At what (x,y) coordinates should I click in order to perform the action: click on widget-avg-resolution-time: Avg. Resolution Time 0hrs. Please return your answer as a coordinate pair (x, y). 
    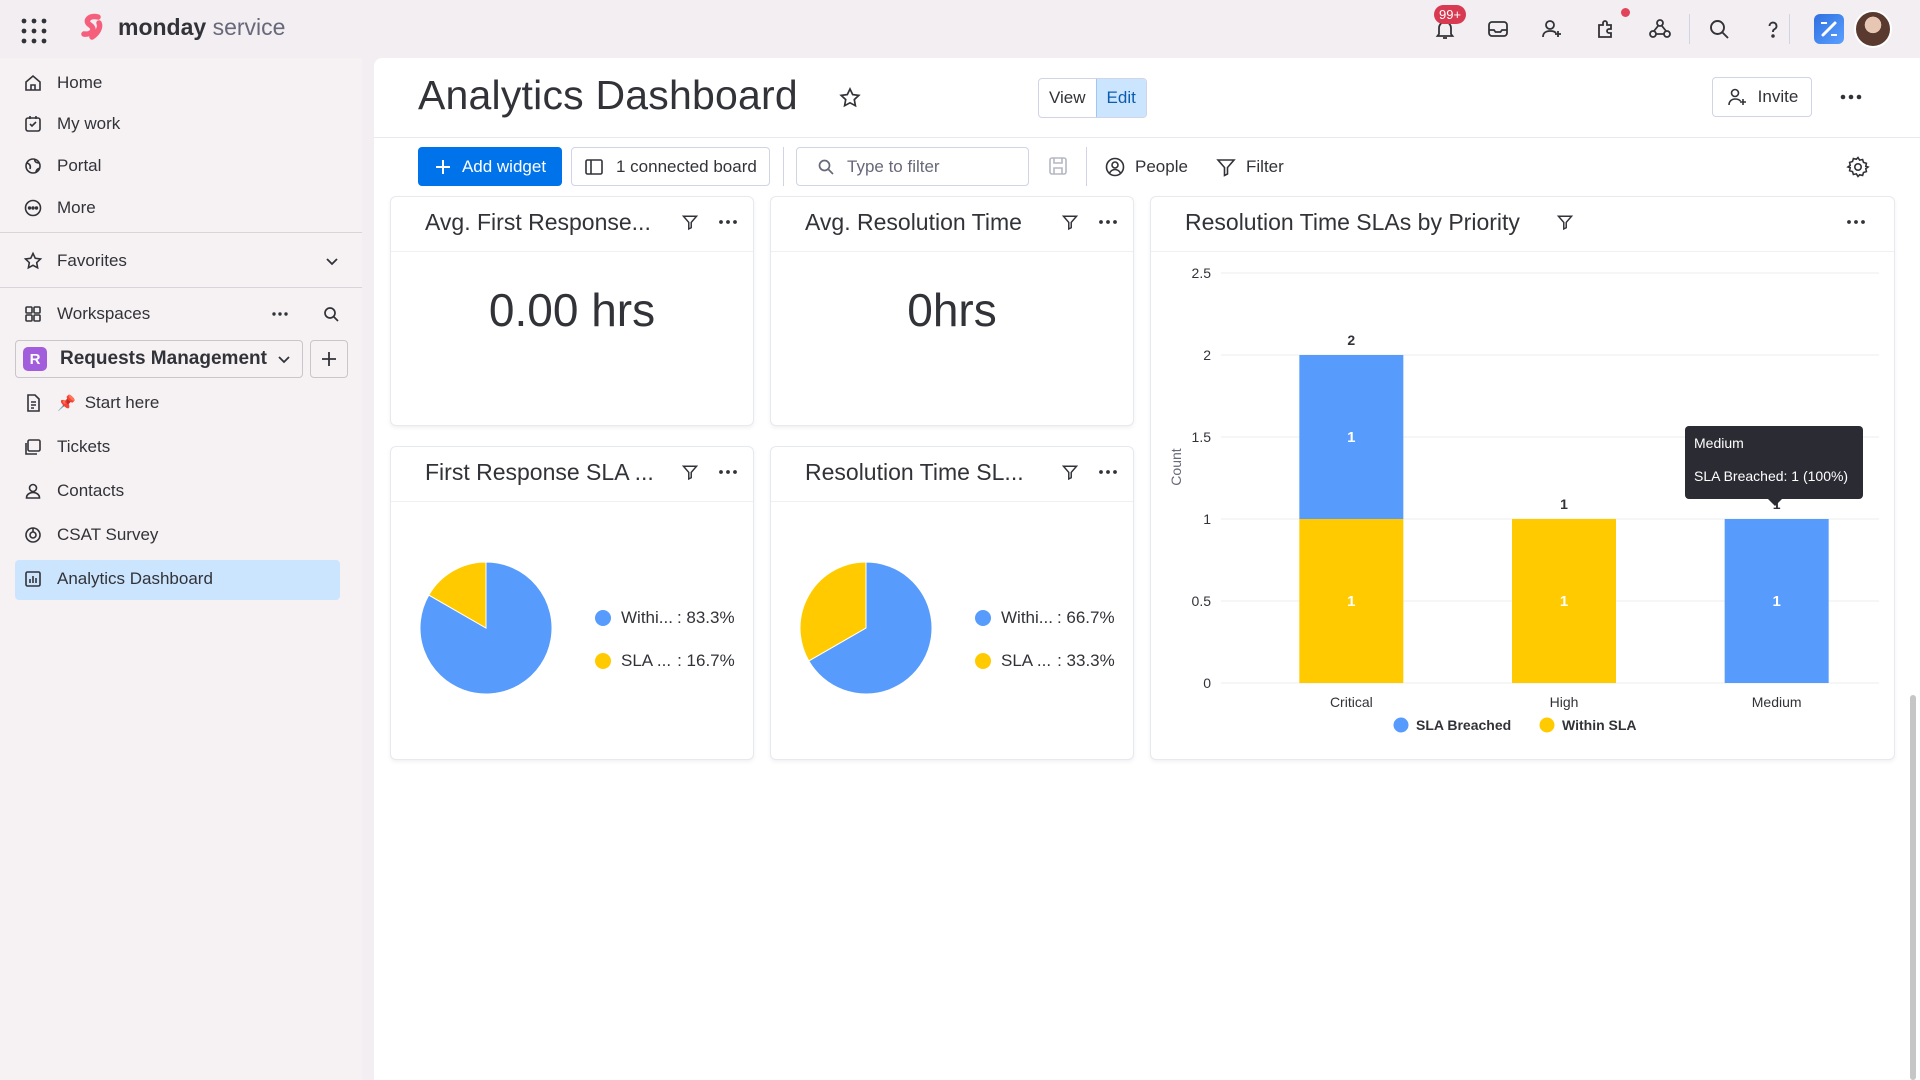
    Looking at the image, I should click on (952, 311).